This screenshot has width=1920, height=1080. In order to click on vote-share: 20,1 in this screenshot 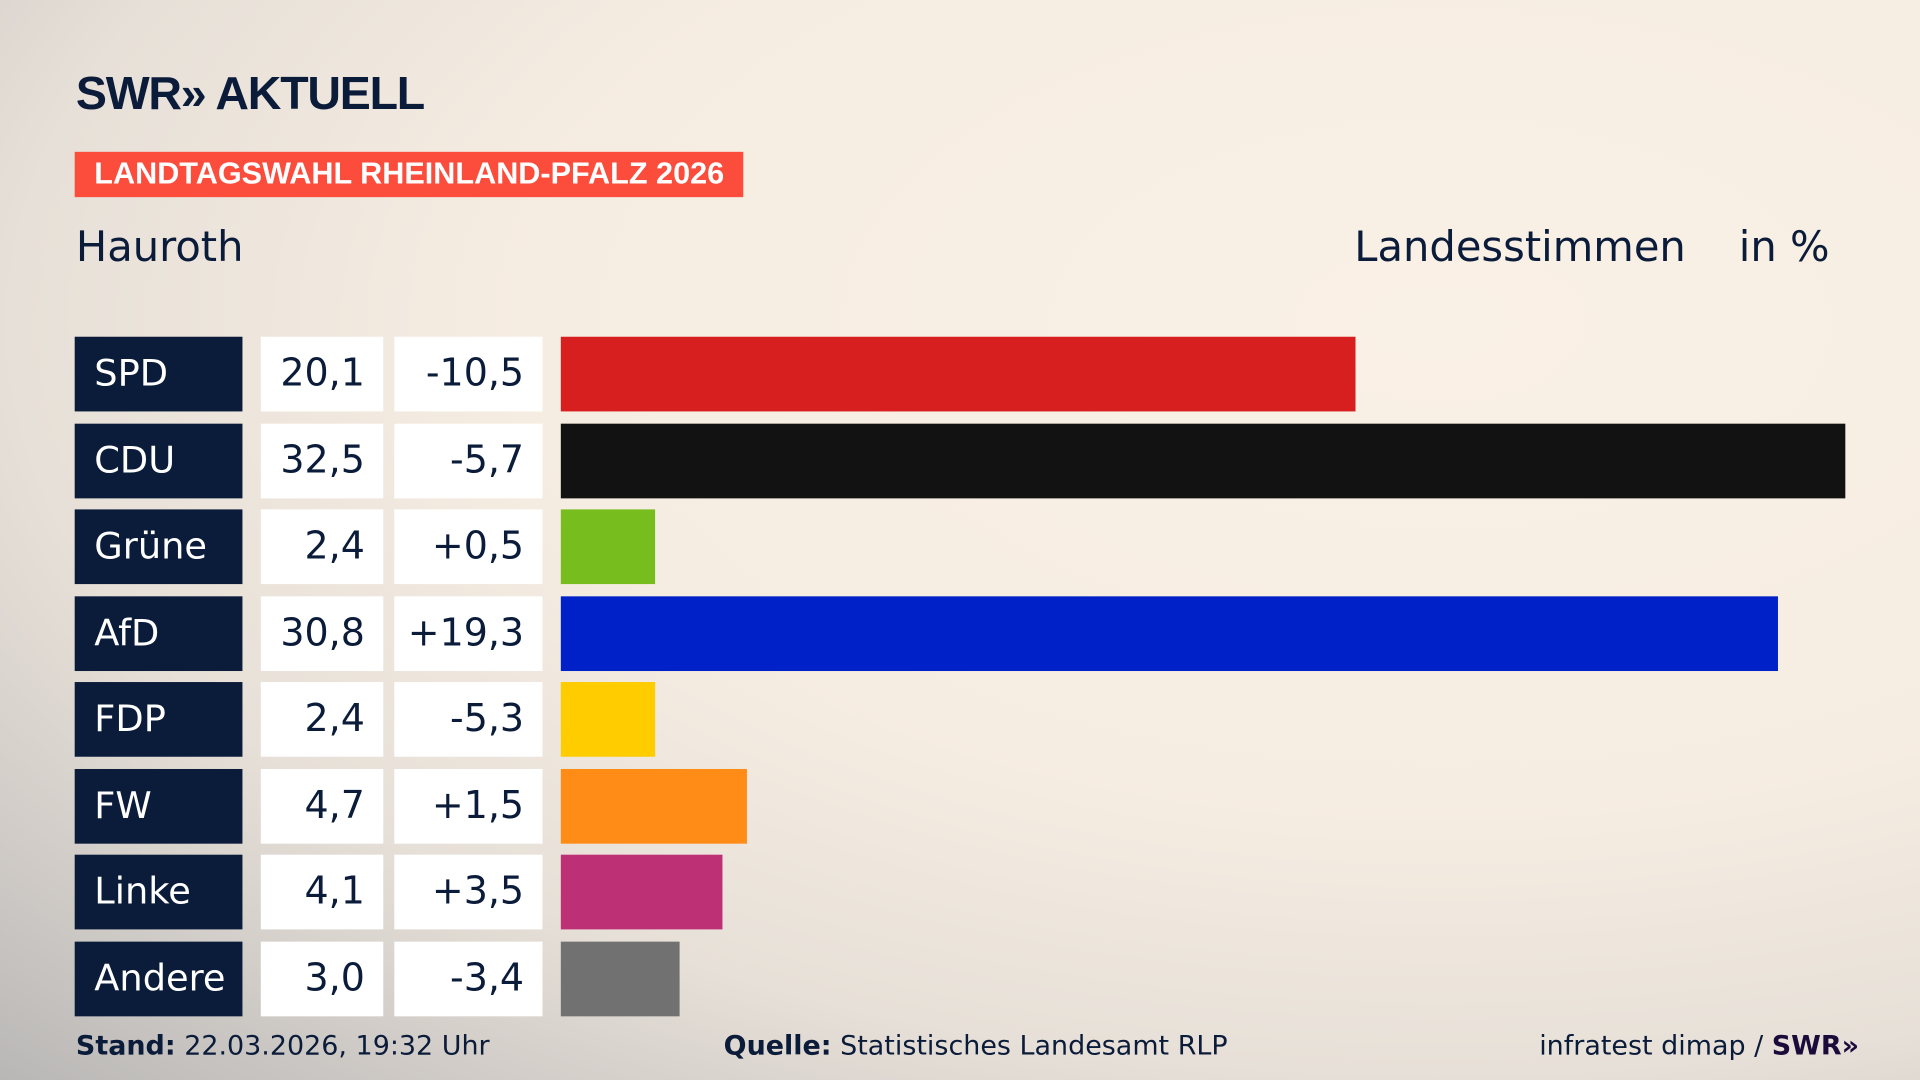, I will do `click(322, 374)`.